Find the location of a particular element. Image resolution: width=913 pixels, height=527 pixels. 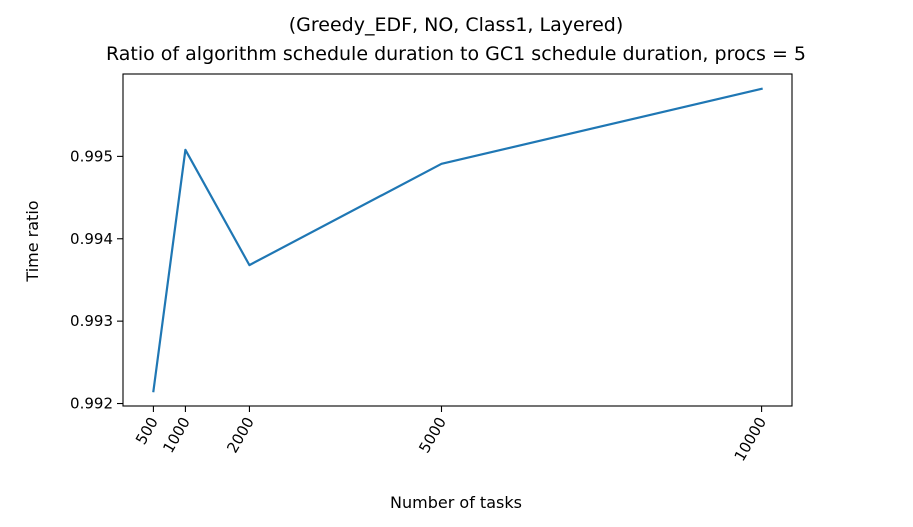

x-tick-label: 1000 is located at coordinates (176, 435).